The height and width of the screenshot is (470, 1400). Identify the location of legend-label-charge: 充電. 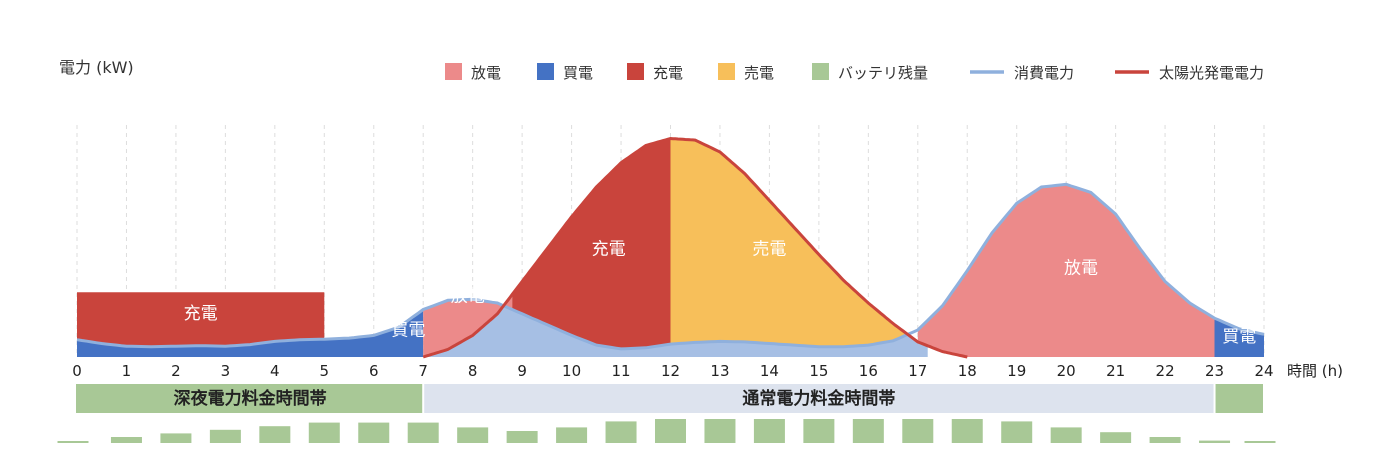
(668, 73).